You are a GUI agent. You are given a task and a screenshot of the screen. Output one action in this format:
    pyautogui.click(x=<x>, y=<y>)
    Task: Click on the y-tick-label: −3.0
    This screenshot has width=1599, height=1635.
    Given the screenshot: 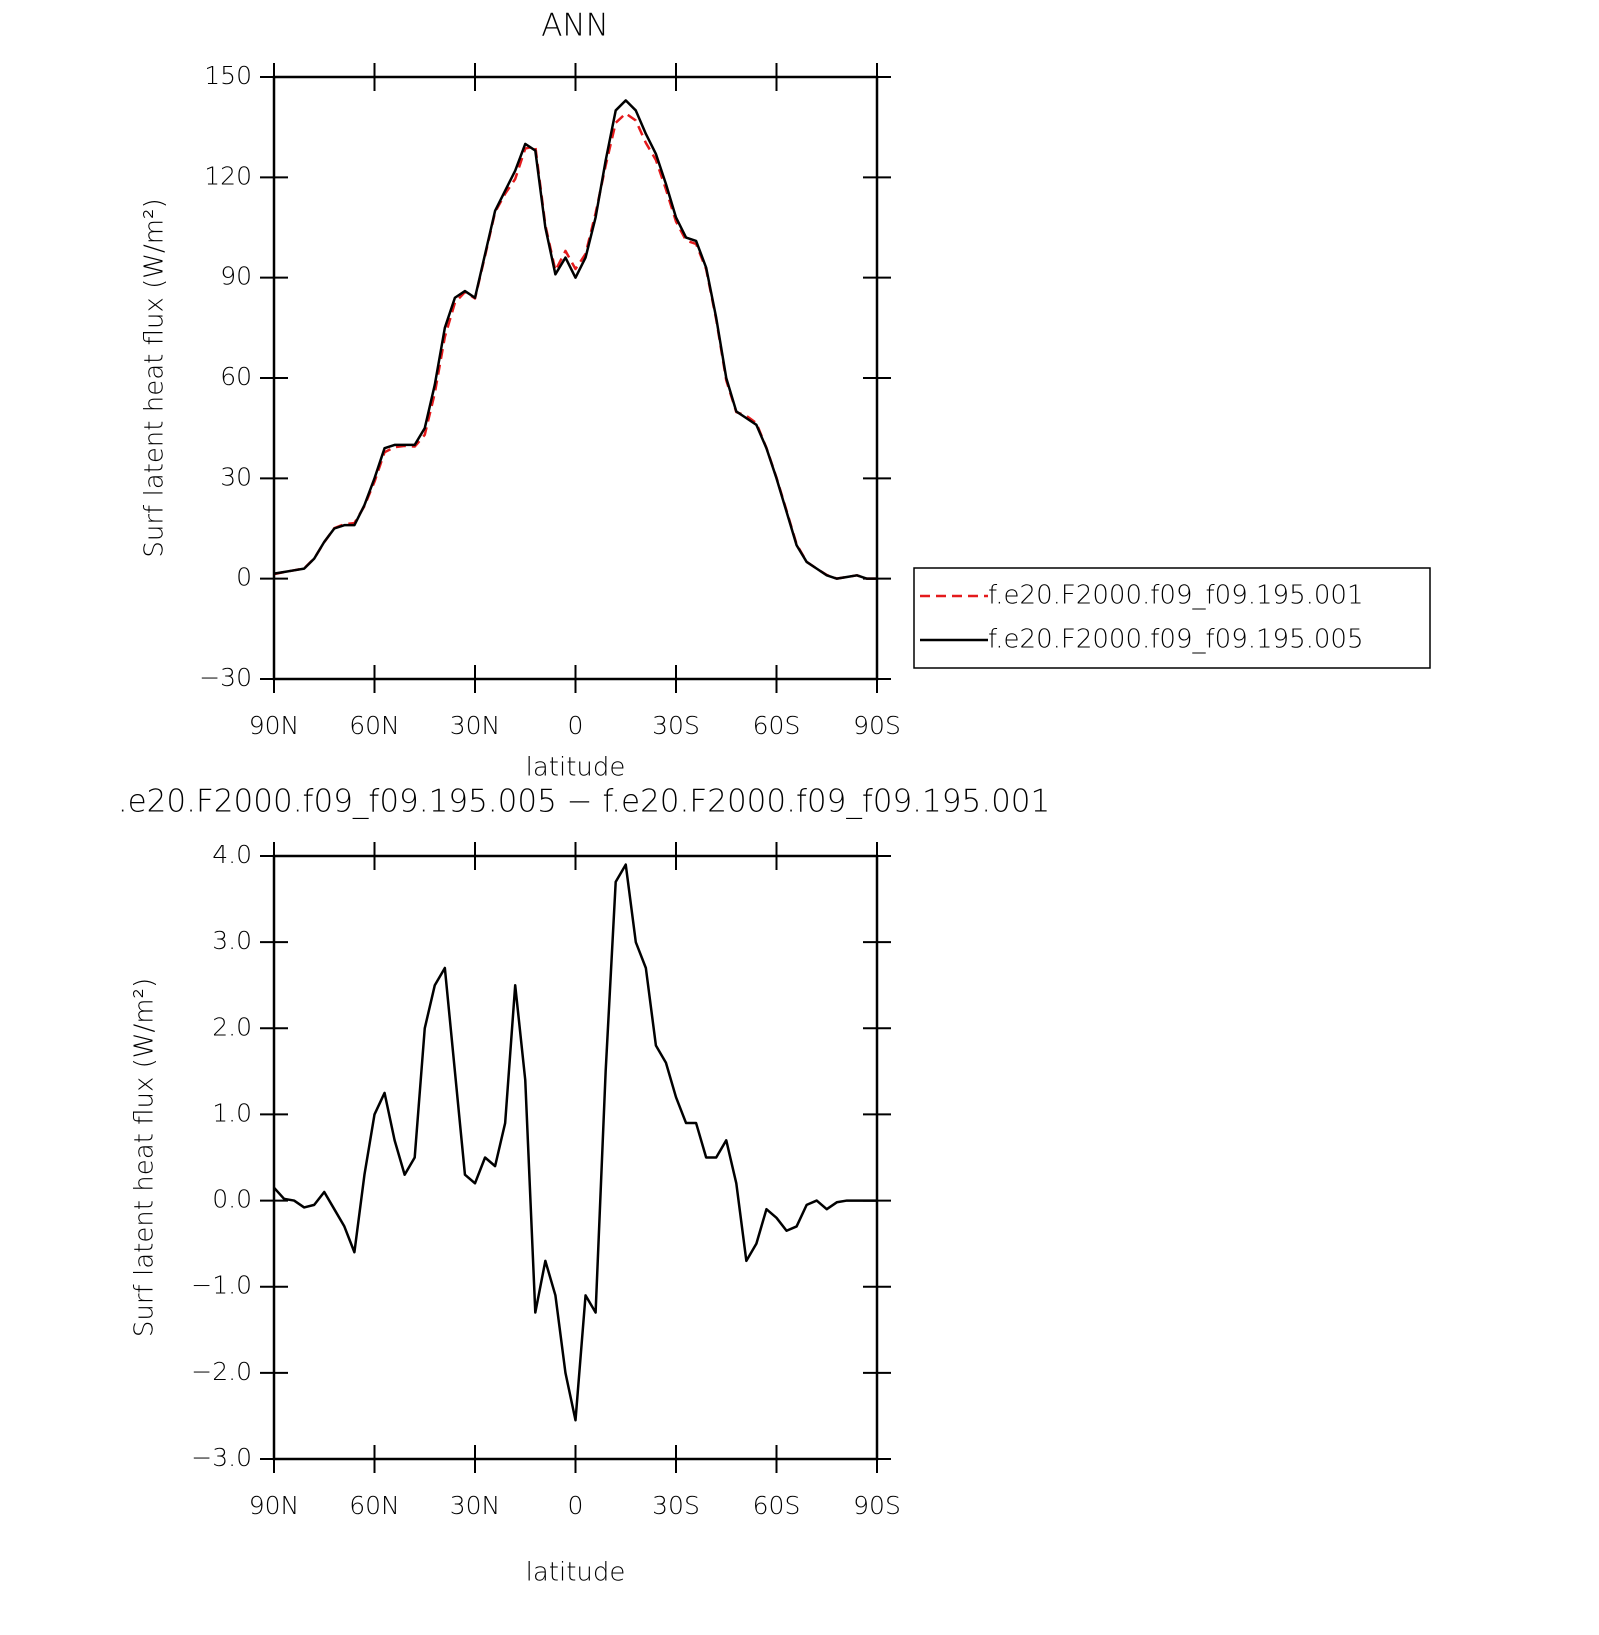 What is the action you would take?
    pyautogui.click(x=221, y=1457)
    